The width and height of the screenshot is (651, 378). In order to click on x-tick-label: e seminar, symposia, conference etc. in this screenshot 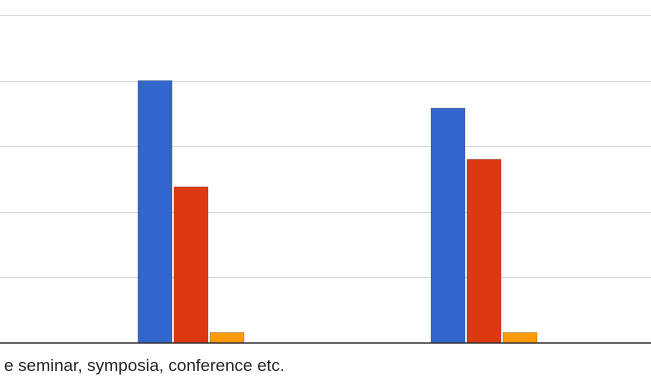, I will do `click(144, 365)`.